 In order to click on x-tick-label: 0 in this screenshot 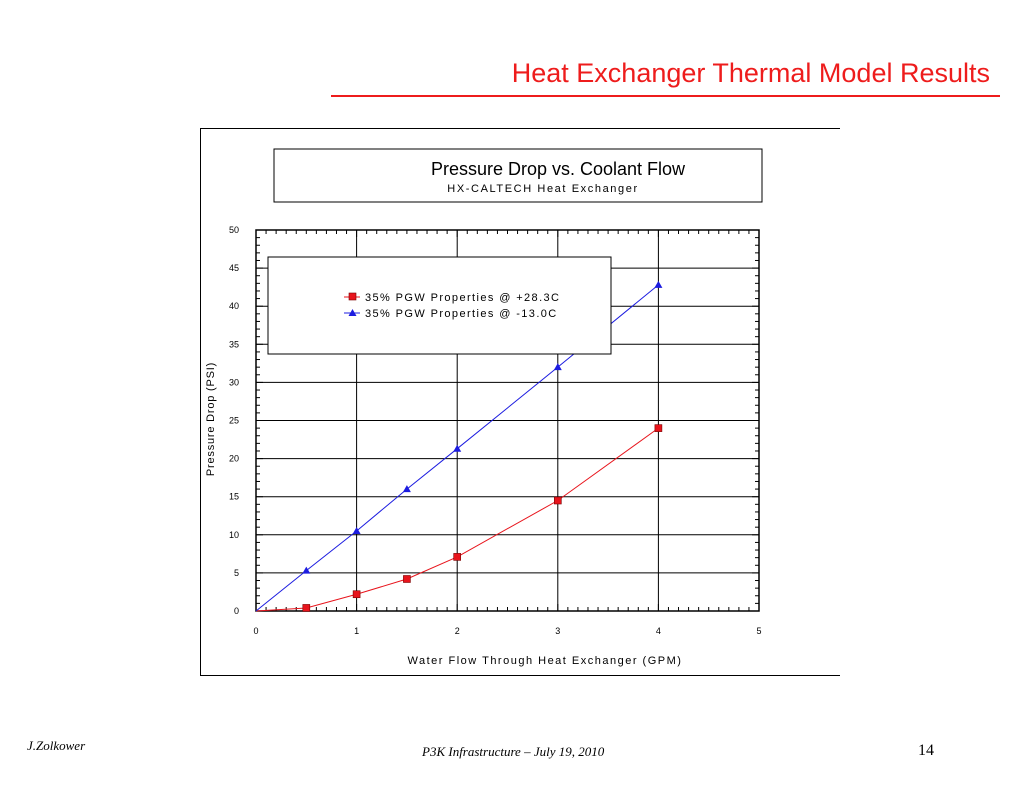, I will do `click(255, 631)`.